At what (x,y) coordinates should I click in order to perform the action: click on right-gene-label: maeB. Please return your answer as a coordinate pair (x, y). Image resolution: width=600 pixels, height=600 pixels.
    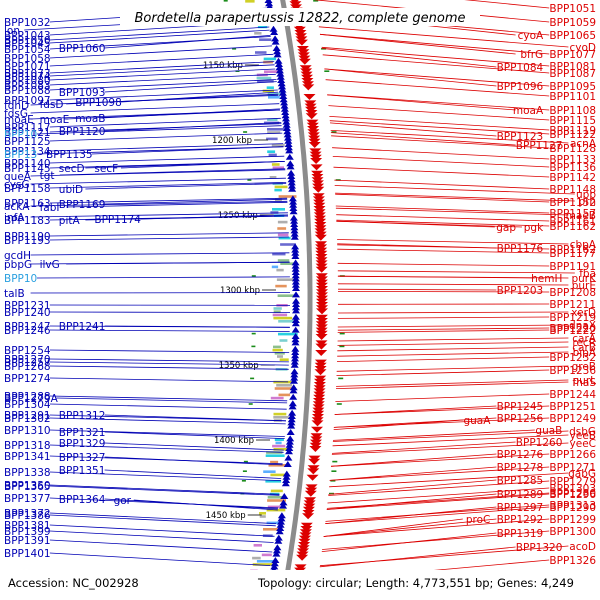
    Looking at the image, I should click on (581, 216).